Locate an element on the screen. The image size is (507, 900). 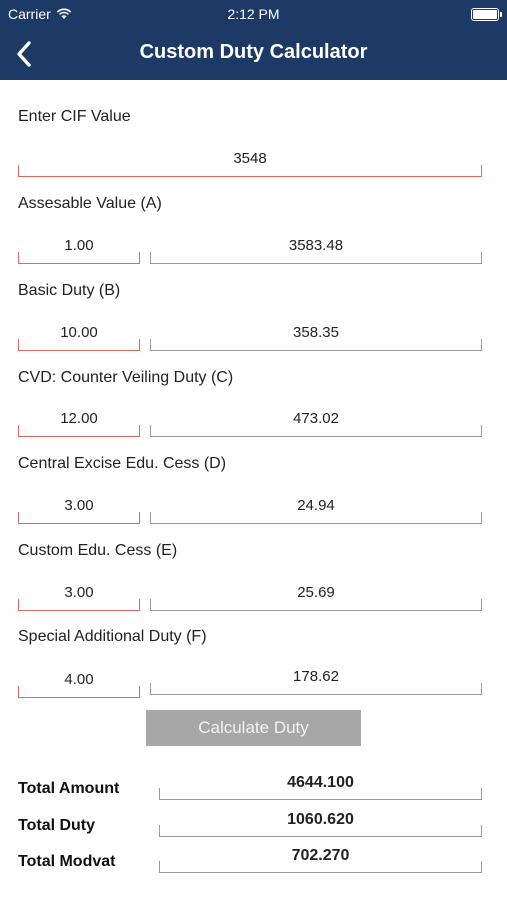
cvd-amount-value: 473.02 is located at coordinates (316, 418).